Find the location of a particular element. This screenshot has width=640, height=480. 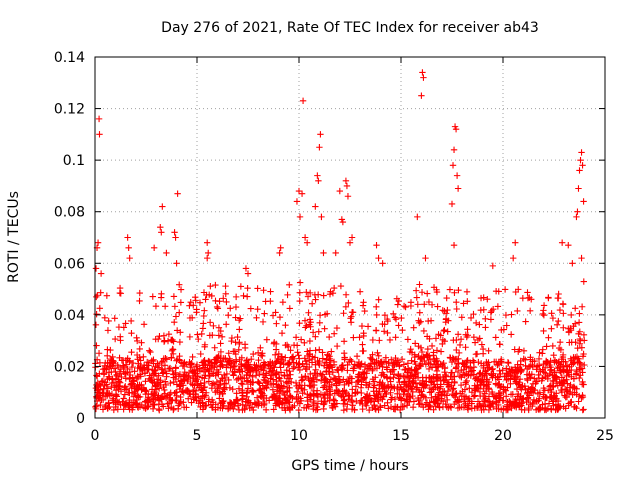

x-tick-label: 0 is located at coordinates (95, 436).